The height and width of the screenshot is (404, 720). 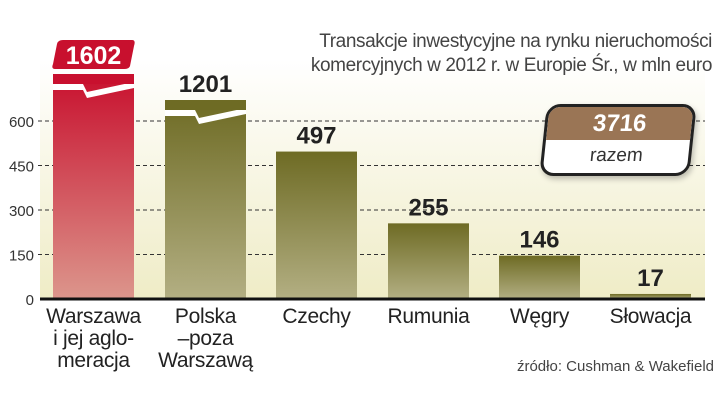 I want to click on x-tick-label-line: meracja, so click(x=93, y=360).